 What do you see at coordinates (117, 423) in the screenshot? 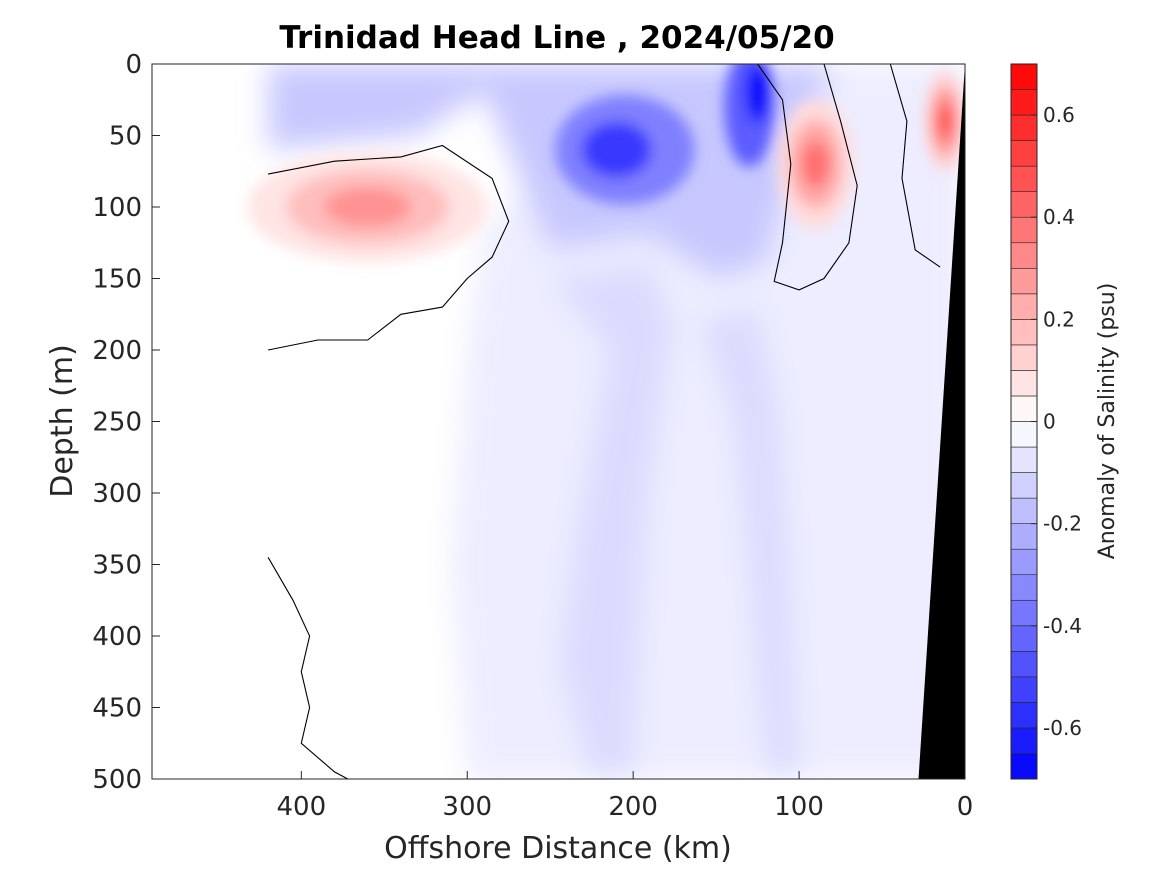
I see `y-tick-label: 250` at bounding box center [117, 423].